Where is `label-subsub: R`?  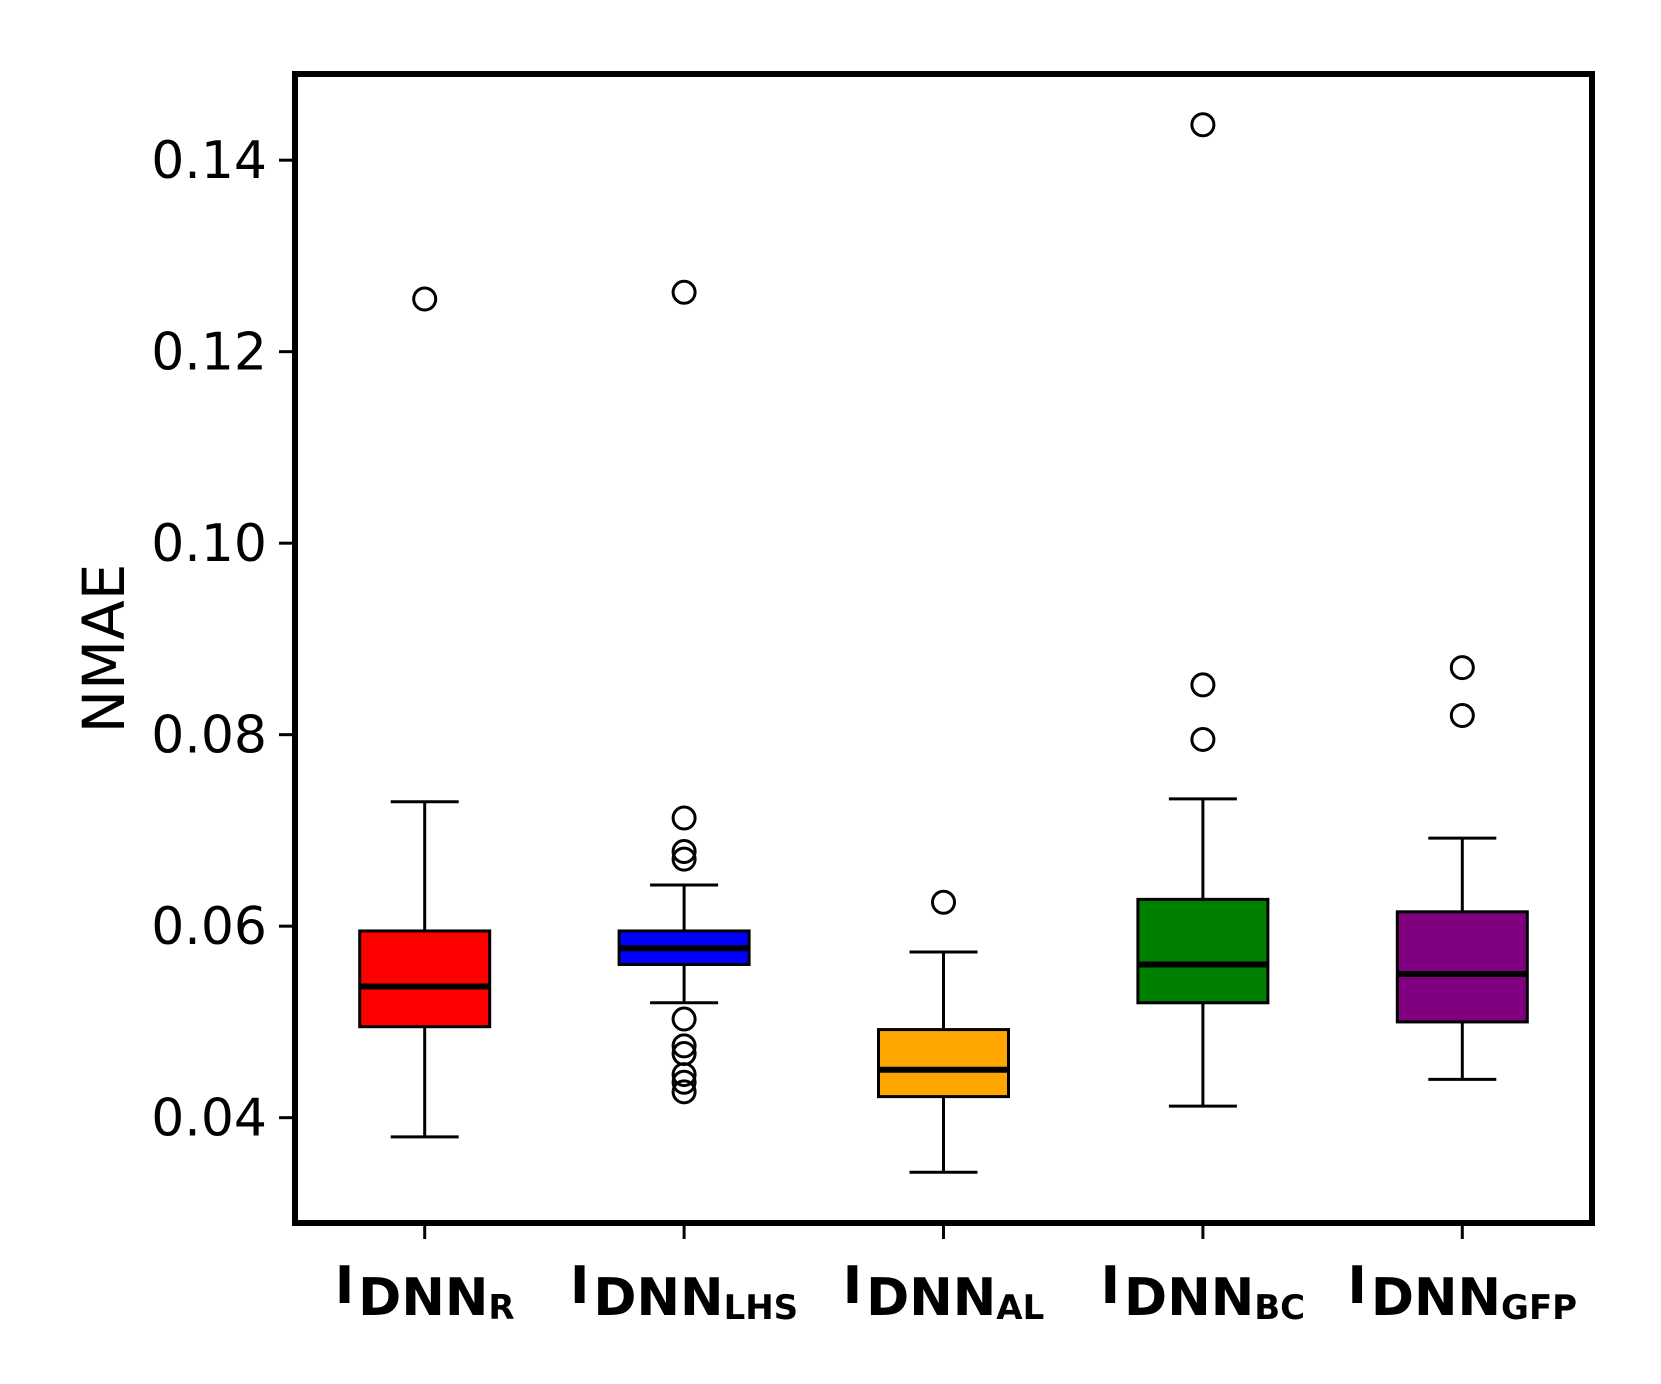 label-subsub: R is located at coordinates (501, 1308).